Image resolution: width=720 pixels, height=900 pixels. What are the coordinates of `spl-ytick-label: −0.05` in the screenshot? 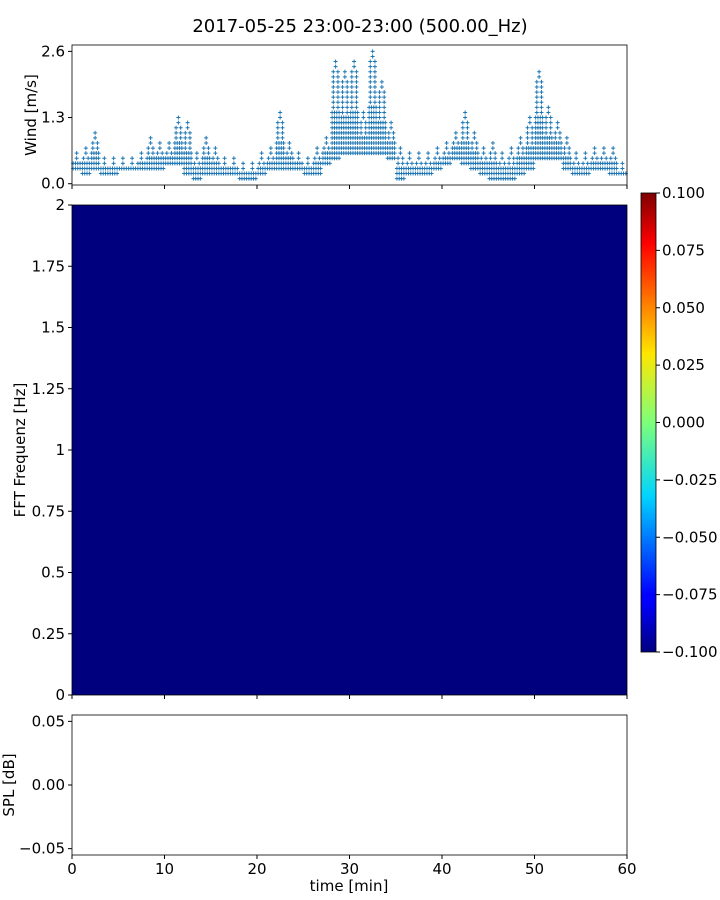 It's located at (42, 849).